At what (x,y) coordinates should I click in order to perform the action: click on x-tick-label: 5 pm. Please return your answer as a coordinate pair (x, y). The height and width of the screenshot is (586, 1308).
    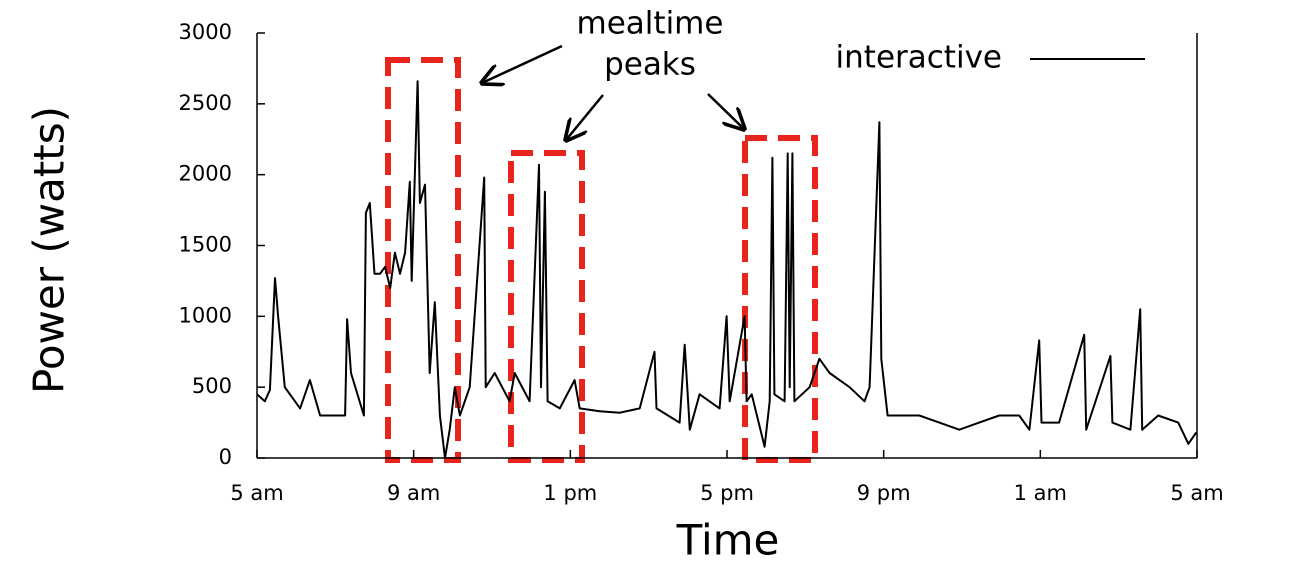
    Looking at the image, I should click on (727, 493).